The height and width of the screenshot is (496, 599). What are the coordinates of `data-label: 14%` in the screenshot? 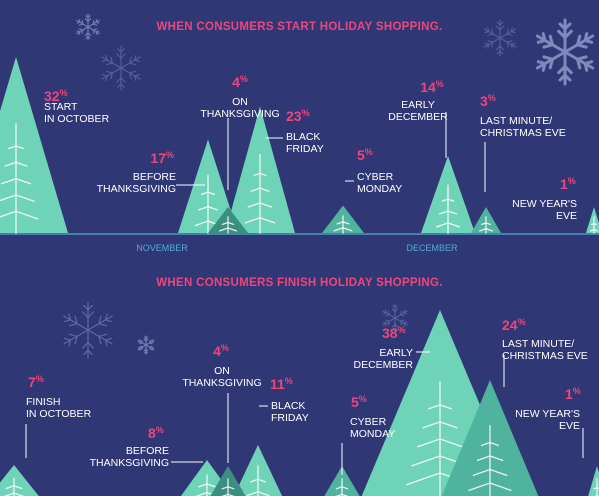 It's located at (432, 87).